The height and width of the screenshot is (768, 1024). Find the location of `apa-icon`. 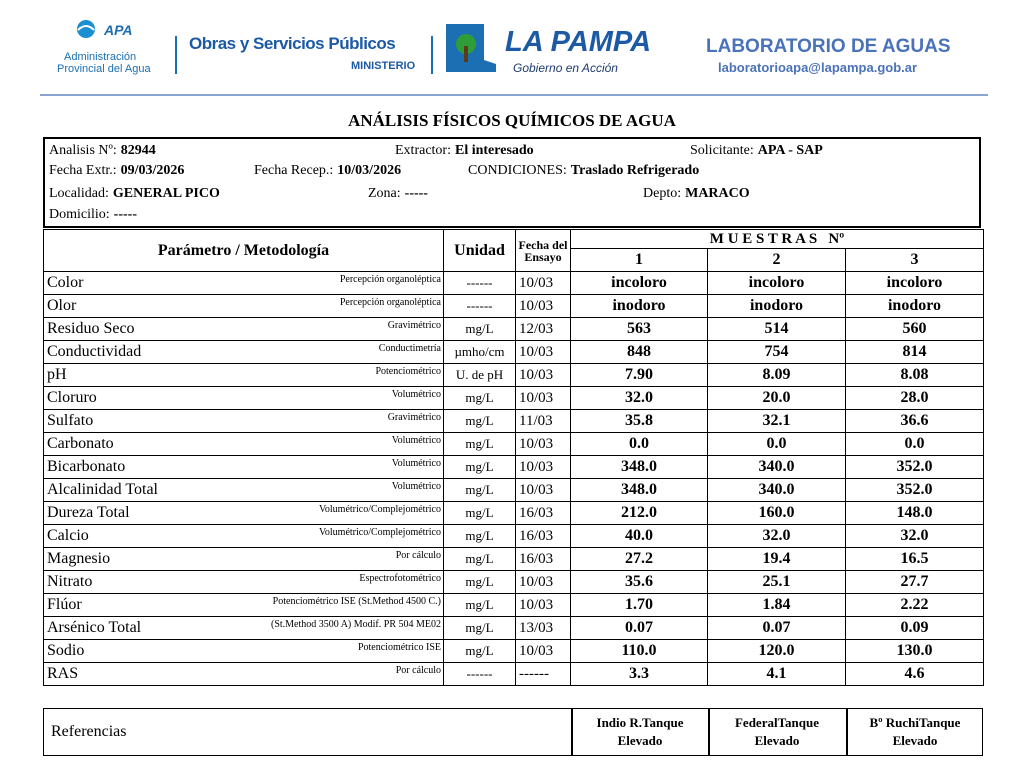

apa-icon is located at coordinates (86, 29).